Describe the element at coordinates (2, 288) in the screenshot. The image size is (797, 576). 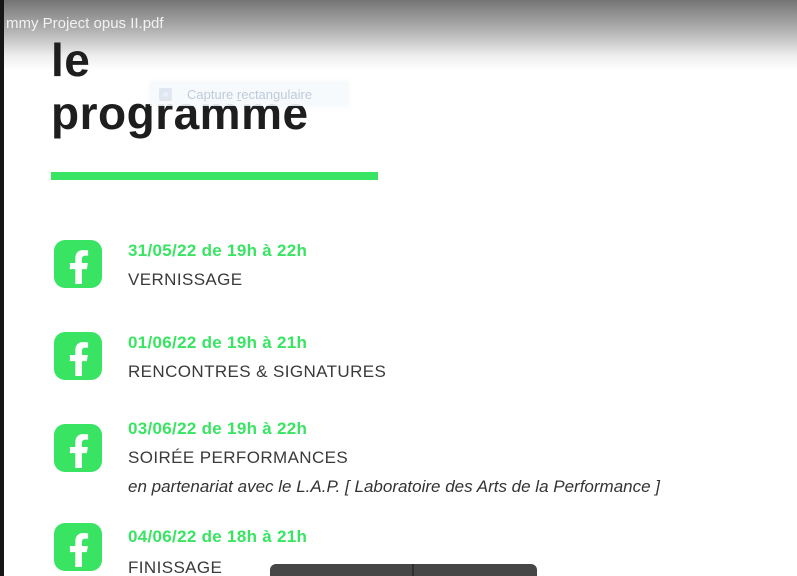
I see `left-edge-strip` at that location.